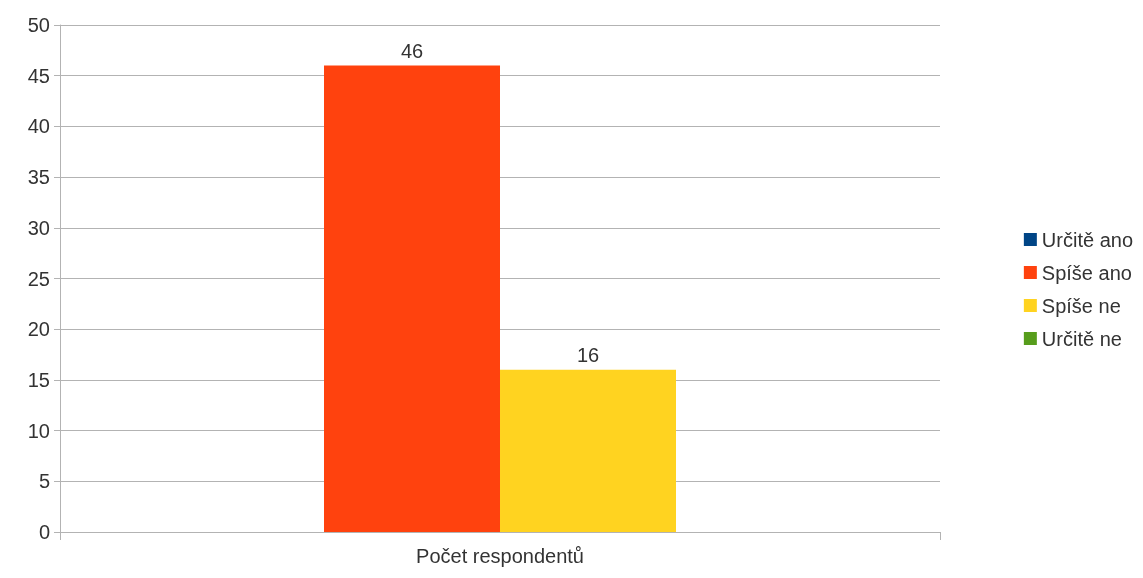 Image resolution: width=1143 pixels, height=578 pixels. What do you see at coordinates (1081, 338) in the screenshot?
I see `legend-label: Určitě ne` at bounding box center [1081, 338].